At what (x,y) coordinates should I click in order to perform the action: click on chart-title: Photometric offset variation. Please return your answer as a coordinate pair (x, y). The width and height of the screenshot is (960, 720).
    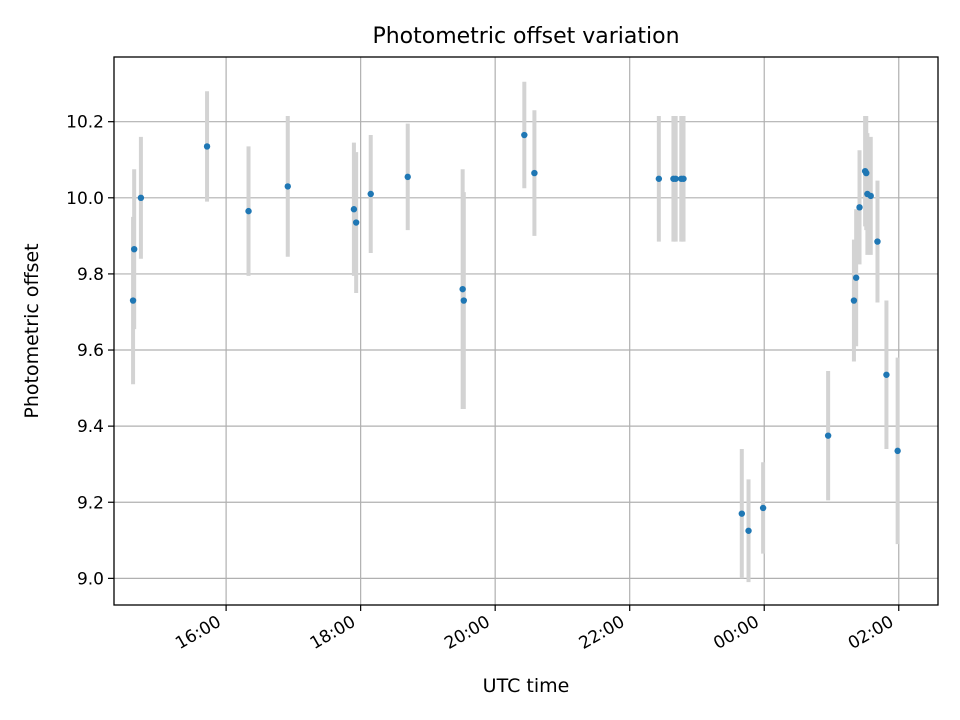
    Looking at the image, I should click on (525, 36).